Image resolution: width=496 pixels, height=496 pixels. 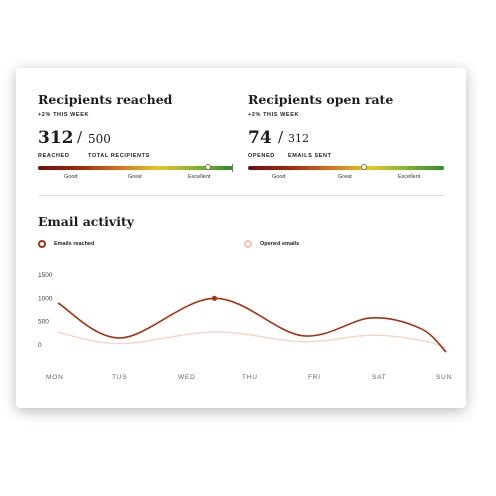 I want to click on reached-score-bar, so click(x=135, y=168).